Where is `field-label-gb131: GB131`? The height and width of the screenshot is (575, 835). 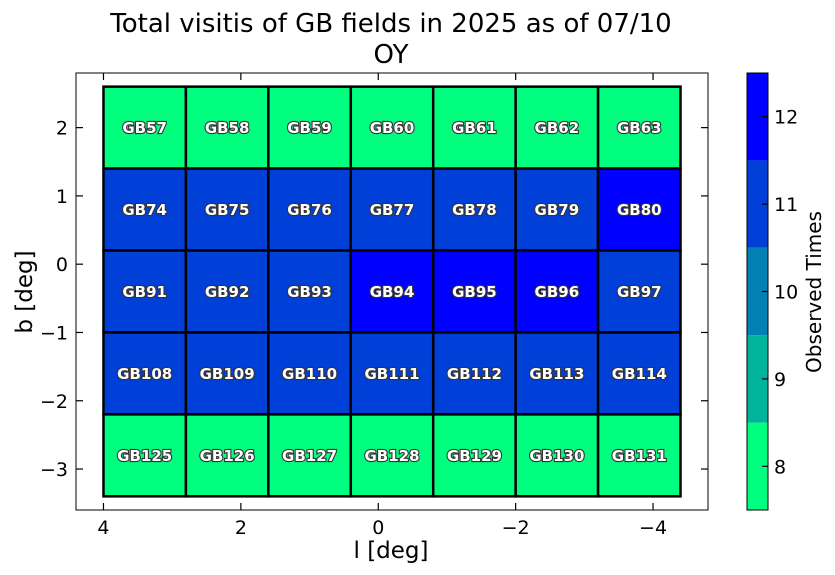 field-label-gb131: GB131 is located at coordinates (639, 456).